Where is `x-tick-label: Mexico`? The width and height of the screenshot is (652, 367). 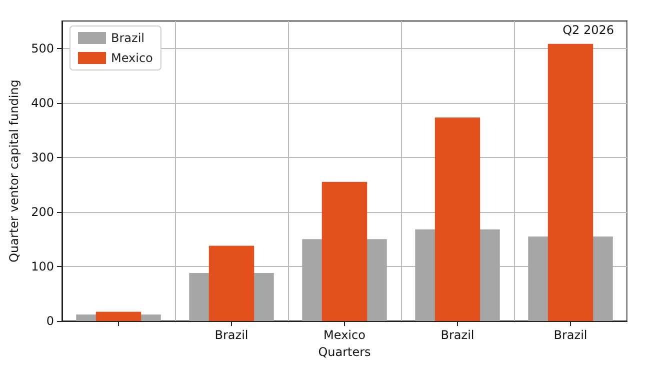
x-tick-label: Mexico is located at coordinates (345, 335).